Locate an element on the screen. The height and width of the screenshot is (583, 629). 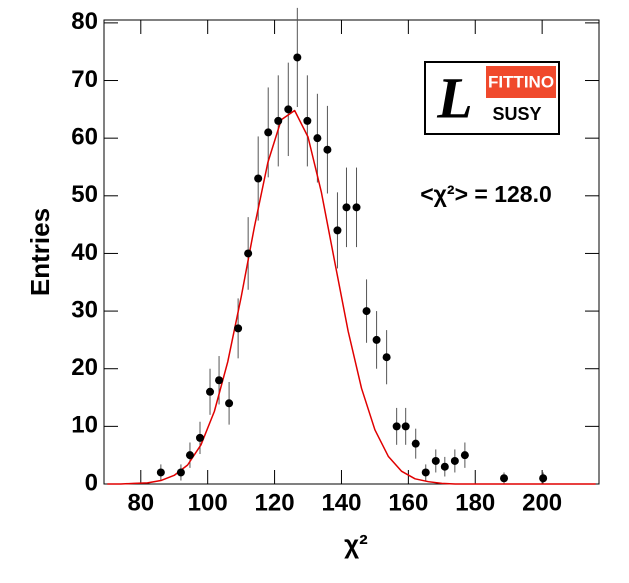
annotation: <χ²> = 128.0 is located at coordinates (486, 194).